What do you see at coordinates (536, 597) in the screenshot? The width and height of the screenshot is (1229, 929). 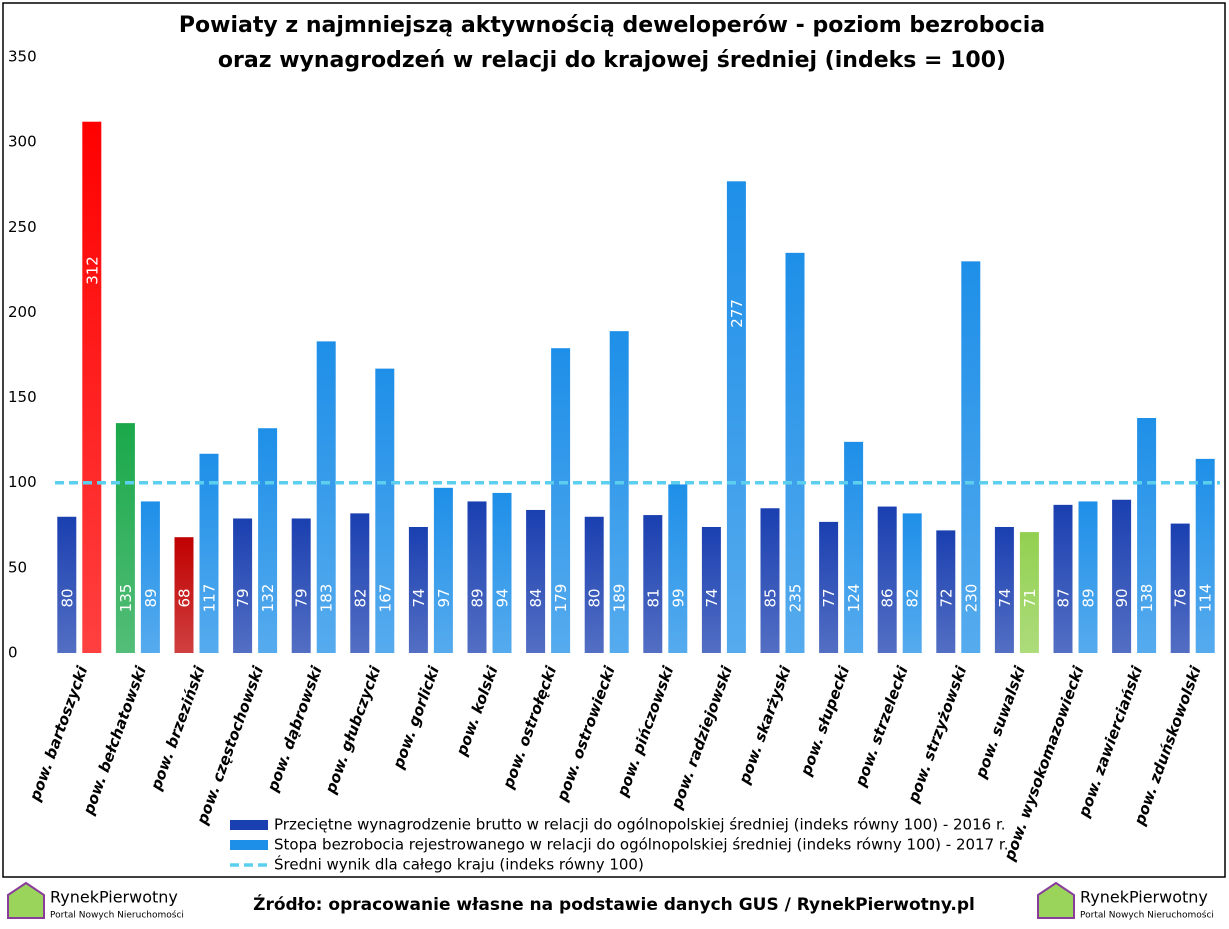 I see `data-label: 84` at bounding box center [536, 597].